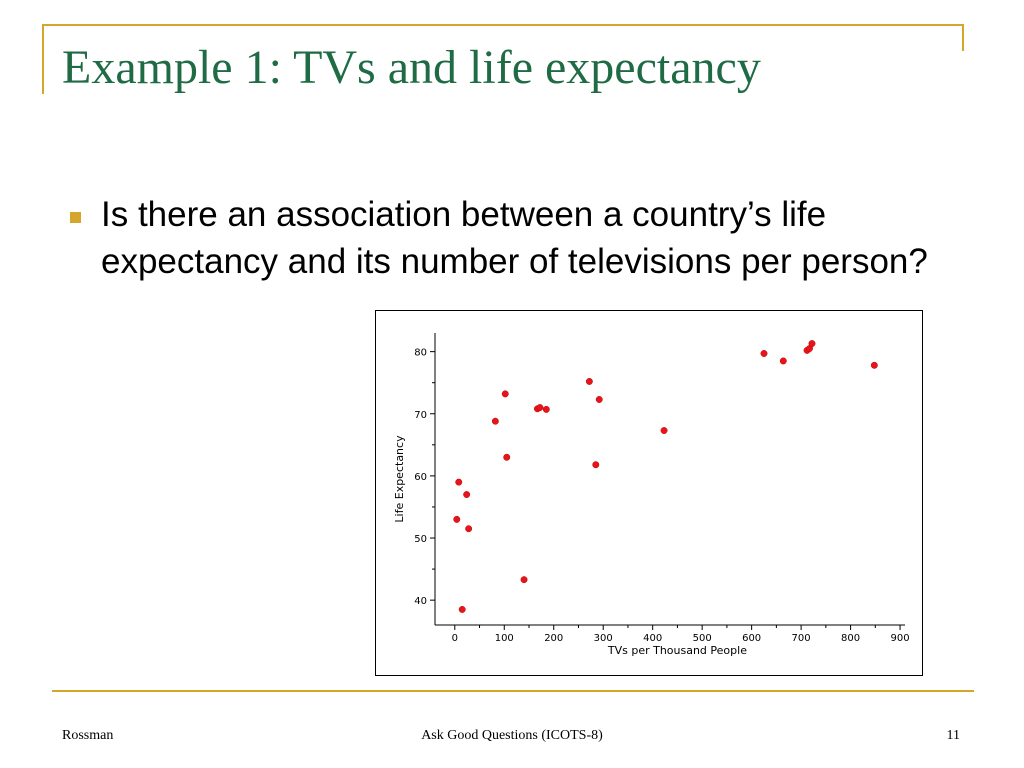 Image resolution: width=1024 pixels, height=768 pixels. What do you see at coordinates (420, 353) in the screenshot?
I see `y-tick-label: 80` at bounding box center [420, 353].